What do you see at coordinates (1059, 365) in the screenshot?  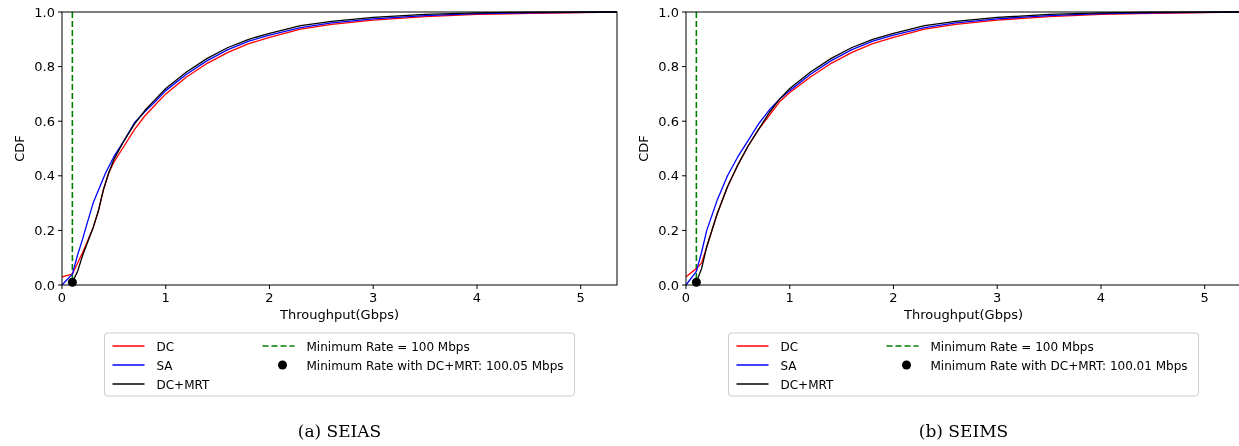 I see `legend-label: Minimum Rate with DC+MRT: 100.01 Mbps` at bounding box center [1059, 365].